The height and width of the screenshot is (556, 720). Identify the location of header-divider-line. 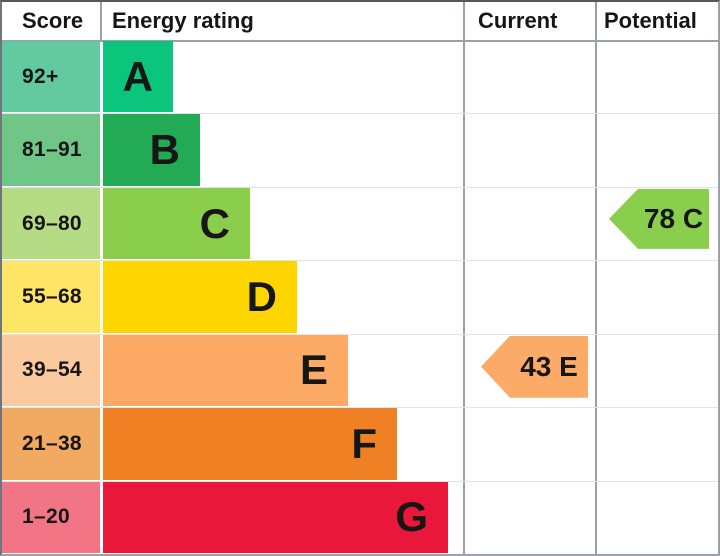
(360, 41).